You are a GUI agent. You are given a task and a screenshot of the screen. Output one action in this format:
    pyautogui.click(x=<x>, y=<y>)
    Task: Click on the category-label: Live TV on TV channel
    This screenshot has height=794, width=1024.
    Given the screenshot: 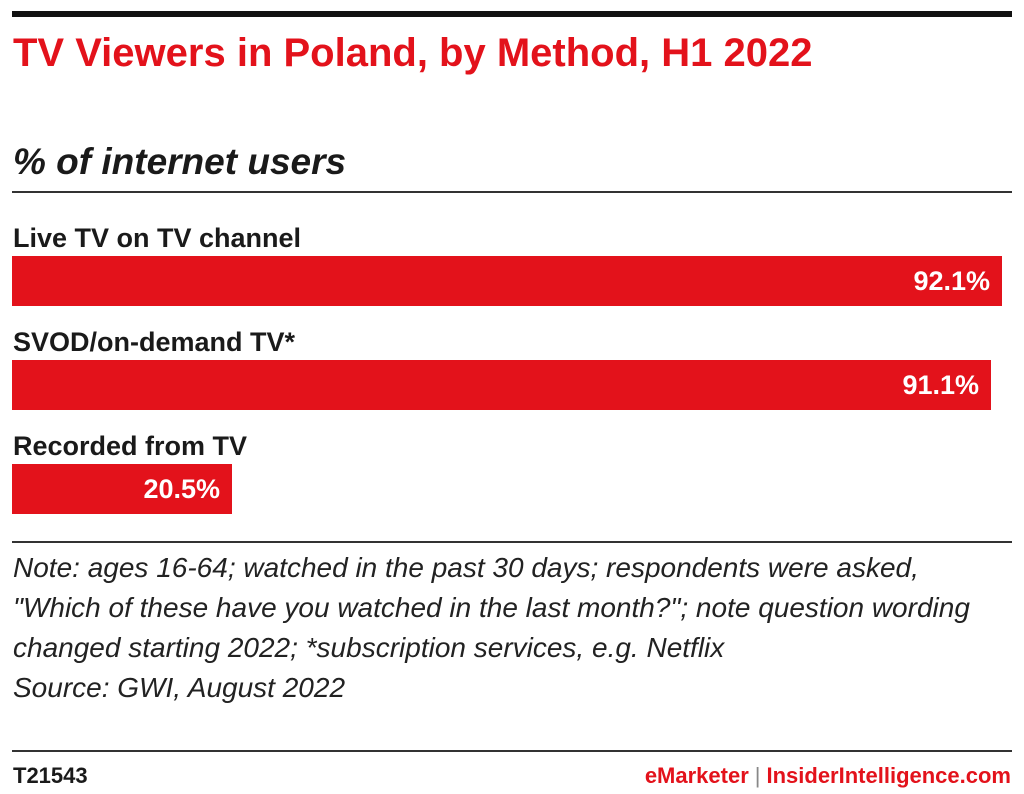 What is the action you would take?
    pyautogui.click(x=157, y=238)
    